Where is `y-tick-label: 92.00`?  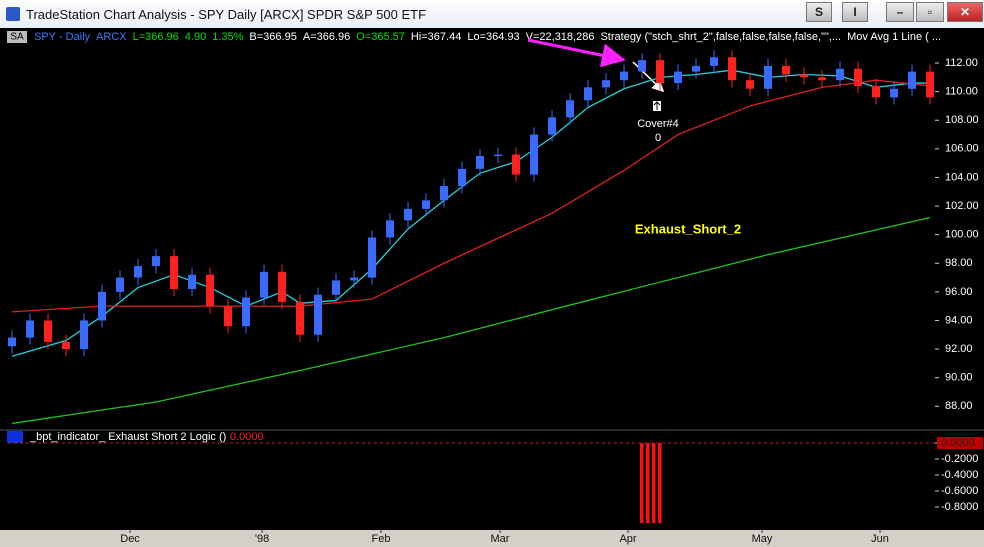 y-tick-label: 92.00 is located at coordinates (959, 349).